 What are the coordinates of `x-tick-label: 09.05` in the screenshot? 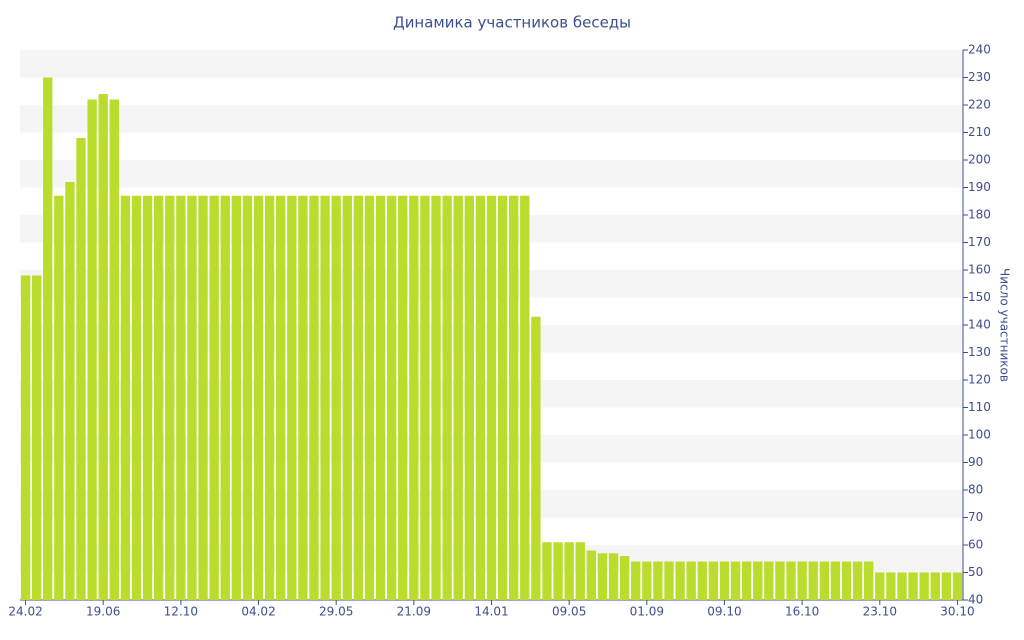 It's located at (569, 612).